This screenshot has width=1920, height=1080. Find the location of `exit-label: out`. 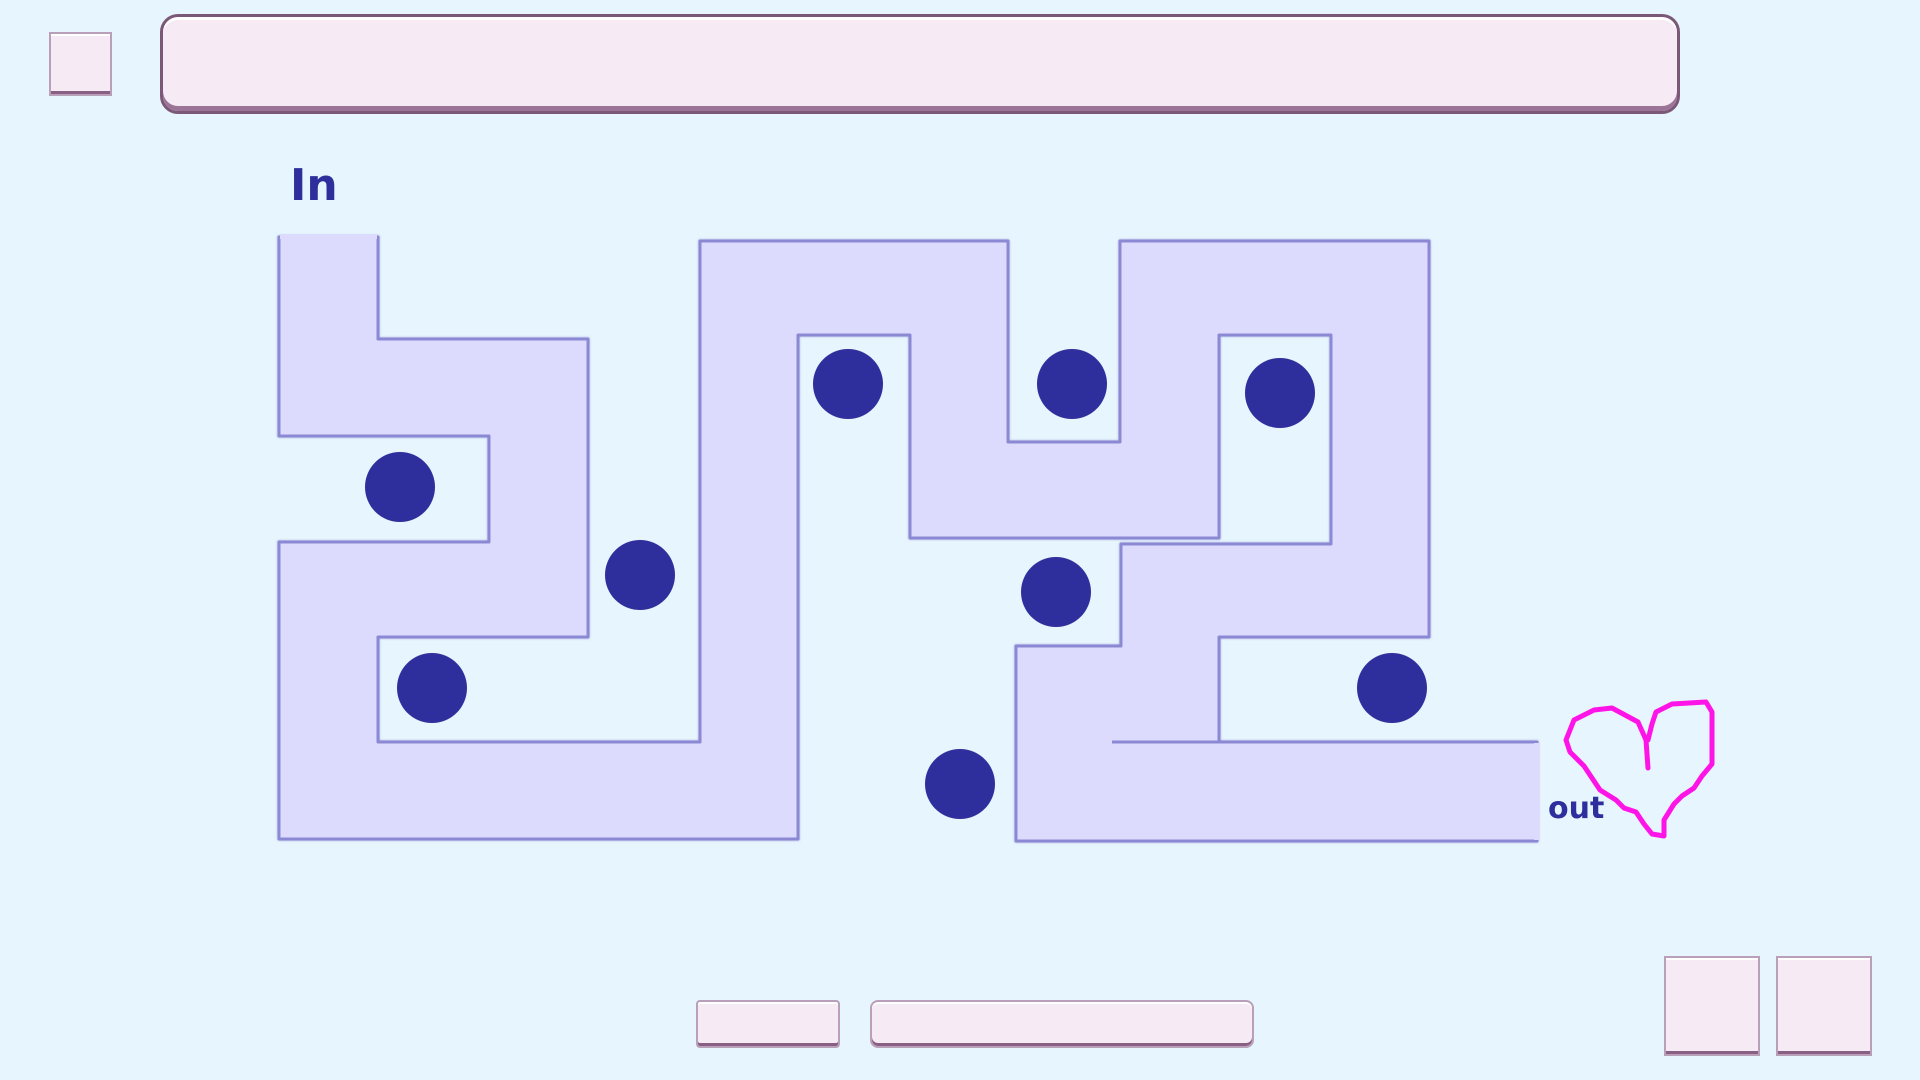

exit-label: out is located at coordinates (1576, 808).